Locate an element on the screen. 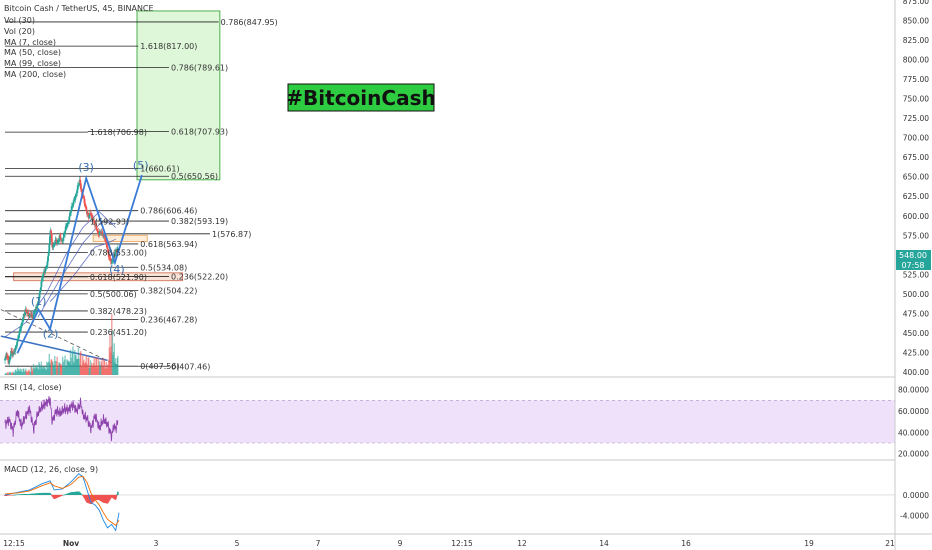 This screenshot has width=932, height=550. elliott-wave-layer: (1) (2) (3) (4) (5) is located at coordinates (82, 256).